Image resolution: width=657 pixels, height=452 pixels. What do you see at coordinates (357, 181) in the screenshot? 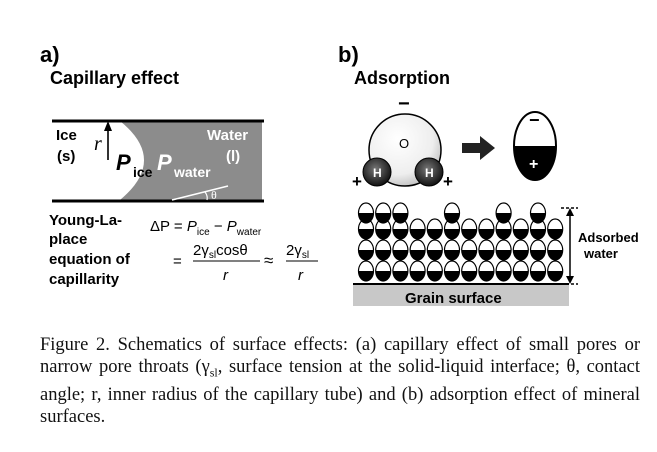
I see `molecule-plus-left: +` at bounding box center [357, 181].